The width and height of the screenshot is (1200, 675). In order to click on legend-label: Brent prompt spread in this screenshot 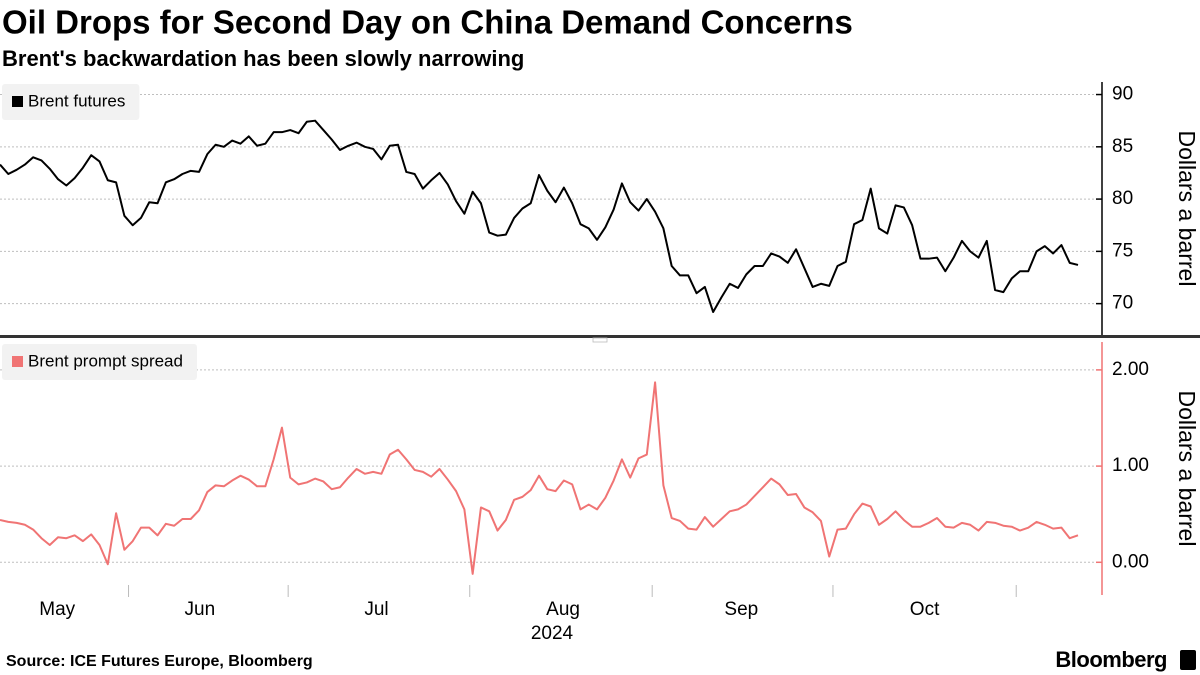, I will do `click(105, 360)`.